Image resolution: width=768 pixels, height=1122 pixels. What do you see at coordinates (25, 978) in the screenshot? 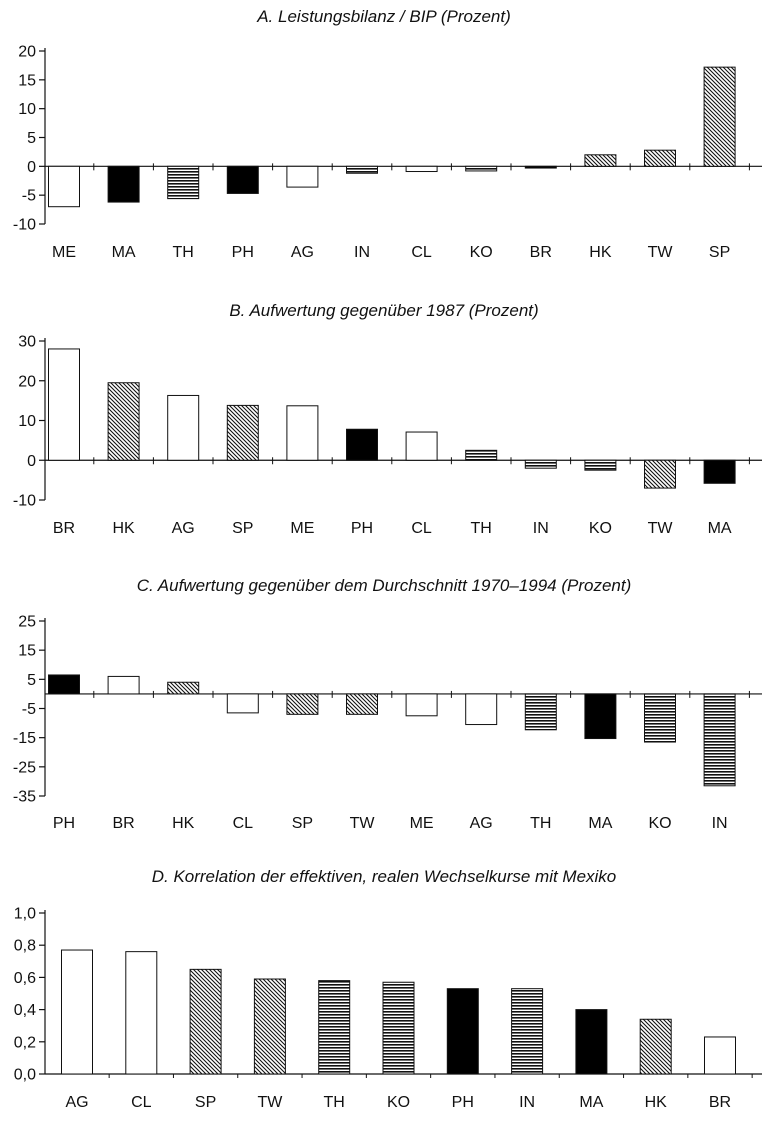
I see `y-tick-label: 0,6` at bounding box center [25, 978].